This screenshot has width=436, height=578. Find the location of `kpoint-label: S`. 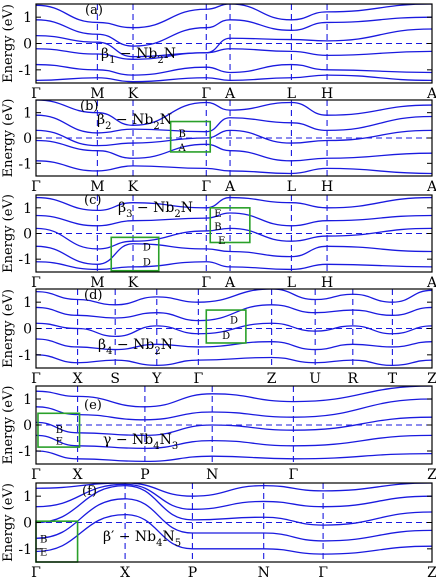

kpoint-label: S is located at coordinates (115, 379).